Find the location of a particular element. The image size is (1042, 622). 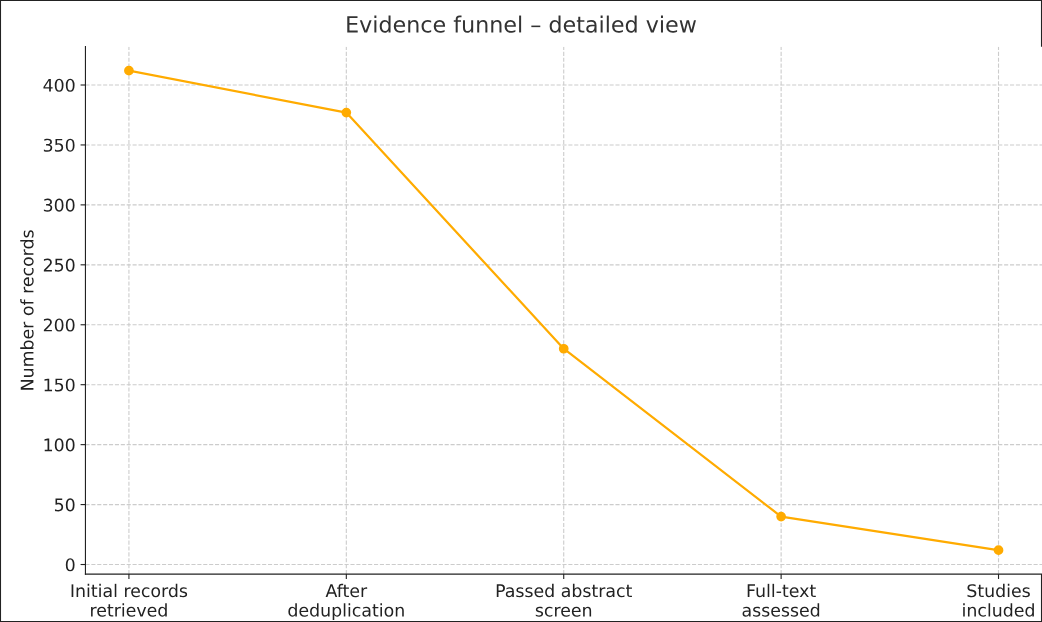

y-tick-label: 350 is located at coordinates (59, 145).